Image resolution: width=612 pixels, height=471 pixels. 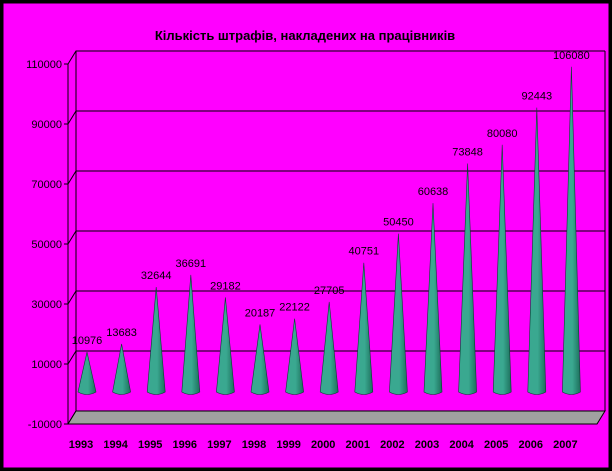 I want to click on data-label: 10976, so click(x=87, y=341).